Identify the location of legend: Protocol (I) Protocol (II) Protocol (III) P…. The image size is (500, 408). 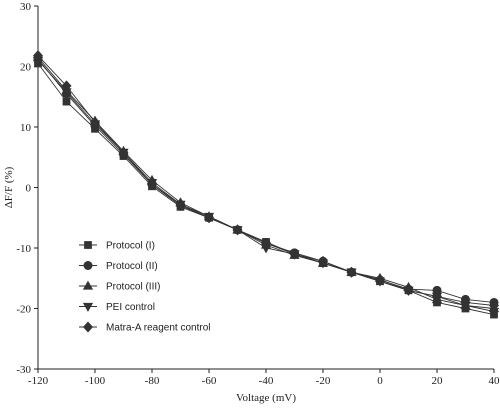
(145, 287).